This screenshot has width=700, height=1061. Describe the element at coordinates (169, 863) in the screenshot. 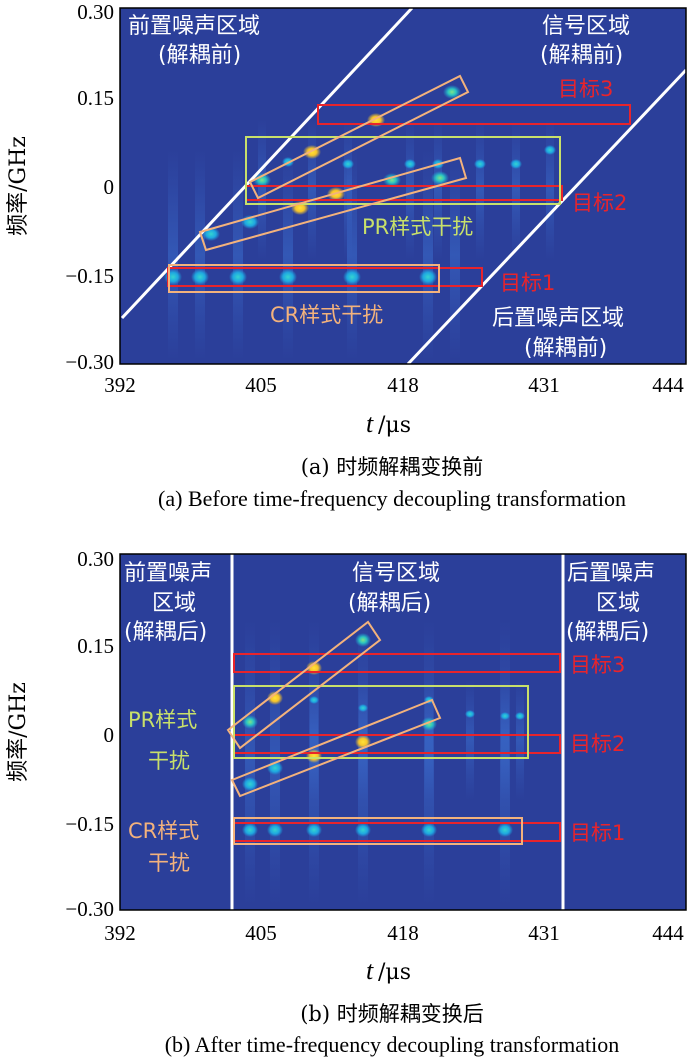

I see `cr-interference-label-2: 干扰` at that location.